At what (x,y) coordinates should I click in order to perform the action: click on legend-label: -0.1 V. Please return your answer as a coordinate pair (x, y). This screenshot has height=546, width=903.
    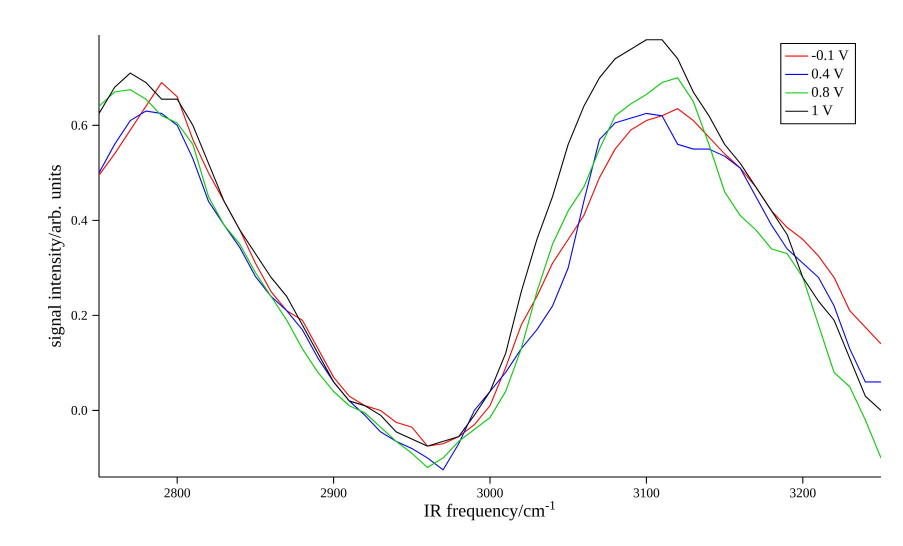
    Looking at the image, I should click on (830, 55).